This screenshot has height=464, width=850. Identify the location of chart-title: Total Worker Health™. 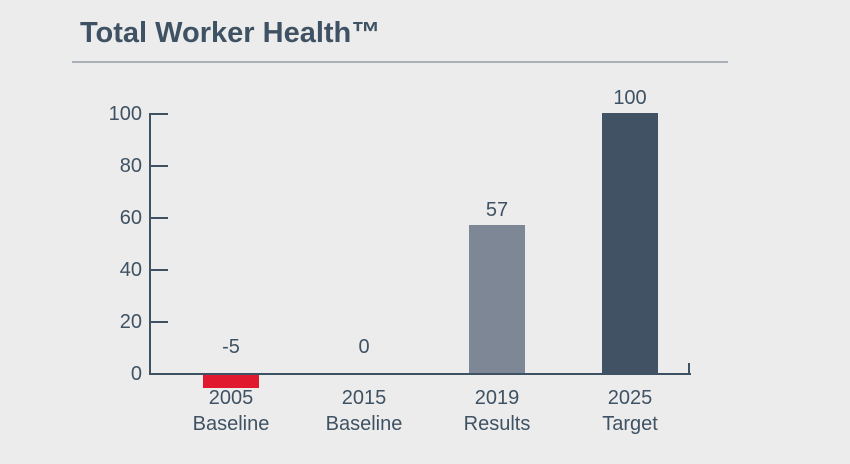
(230, 33).